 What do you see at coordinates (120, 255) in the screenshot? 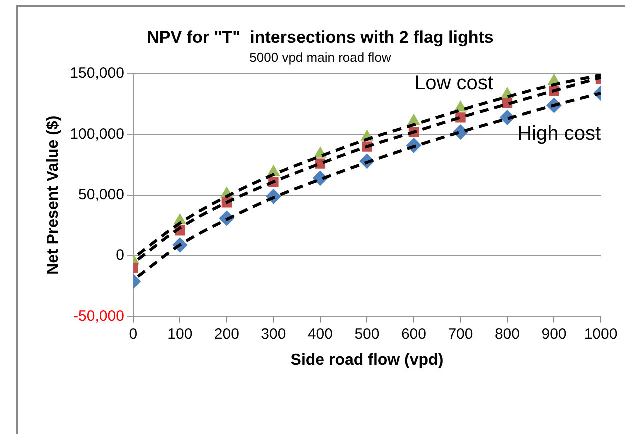
I see `y-tick-label: 0` at bounding box center [120, 255].